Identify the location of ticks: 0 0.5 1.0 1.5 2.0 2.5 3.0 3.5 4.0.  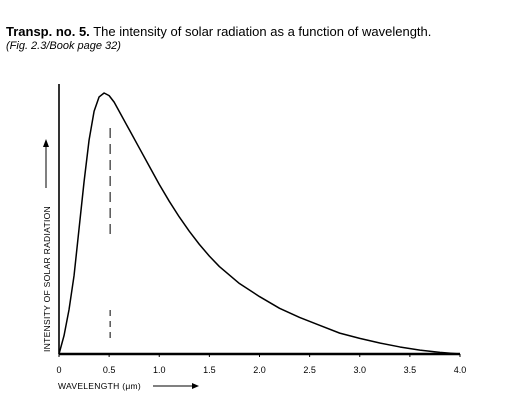
(261, 364).